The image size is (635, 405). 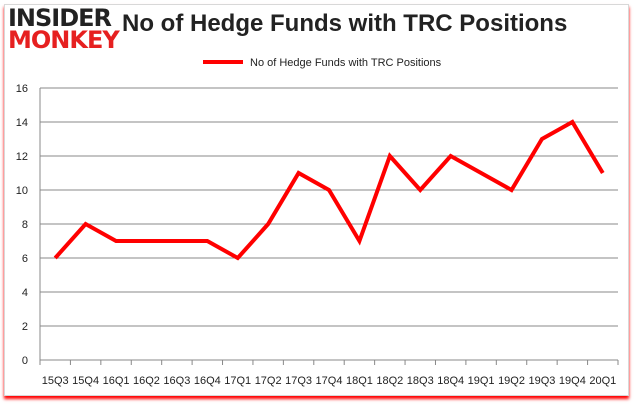 I want to click on x-tick-label: 16Q2, so click(x=146, y=381).